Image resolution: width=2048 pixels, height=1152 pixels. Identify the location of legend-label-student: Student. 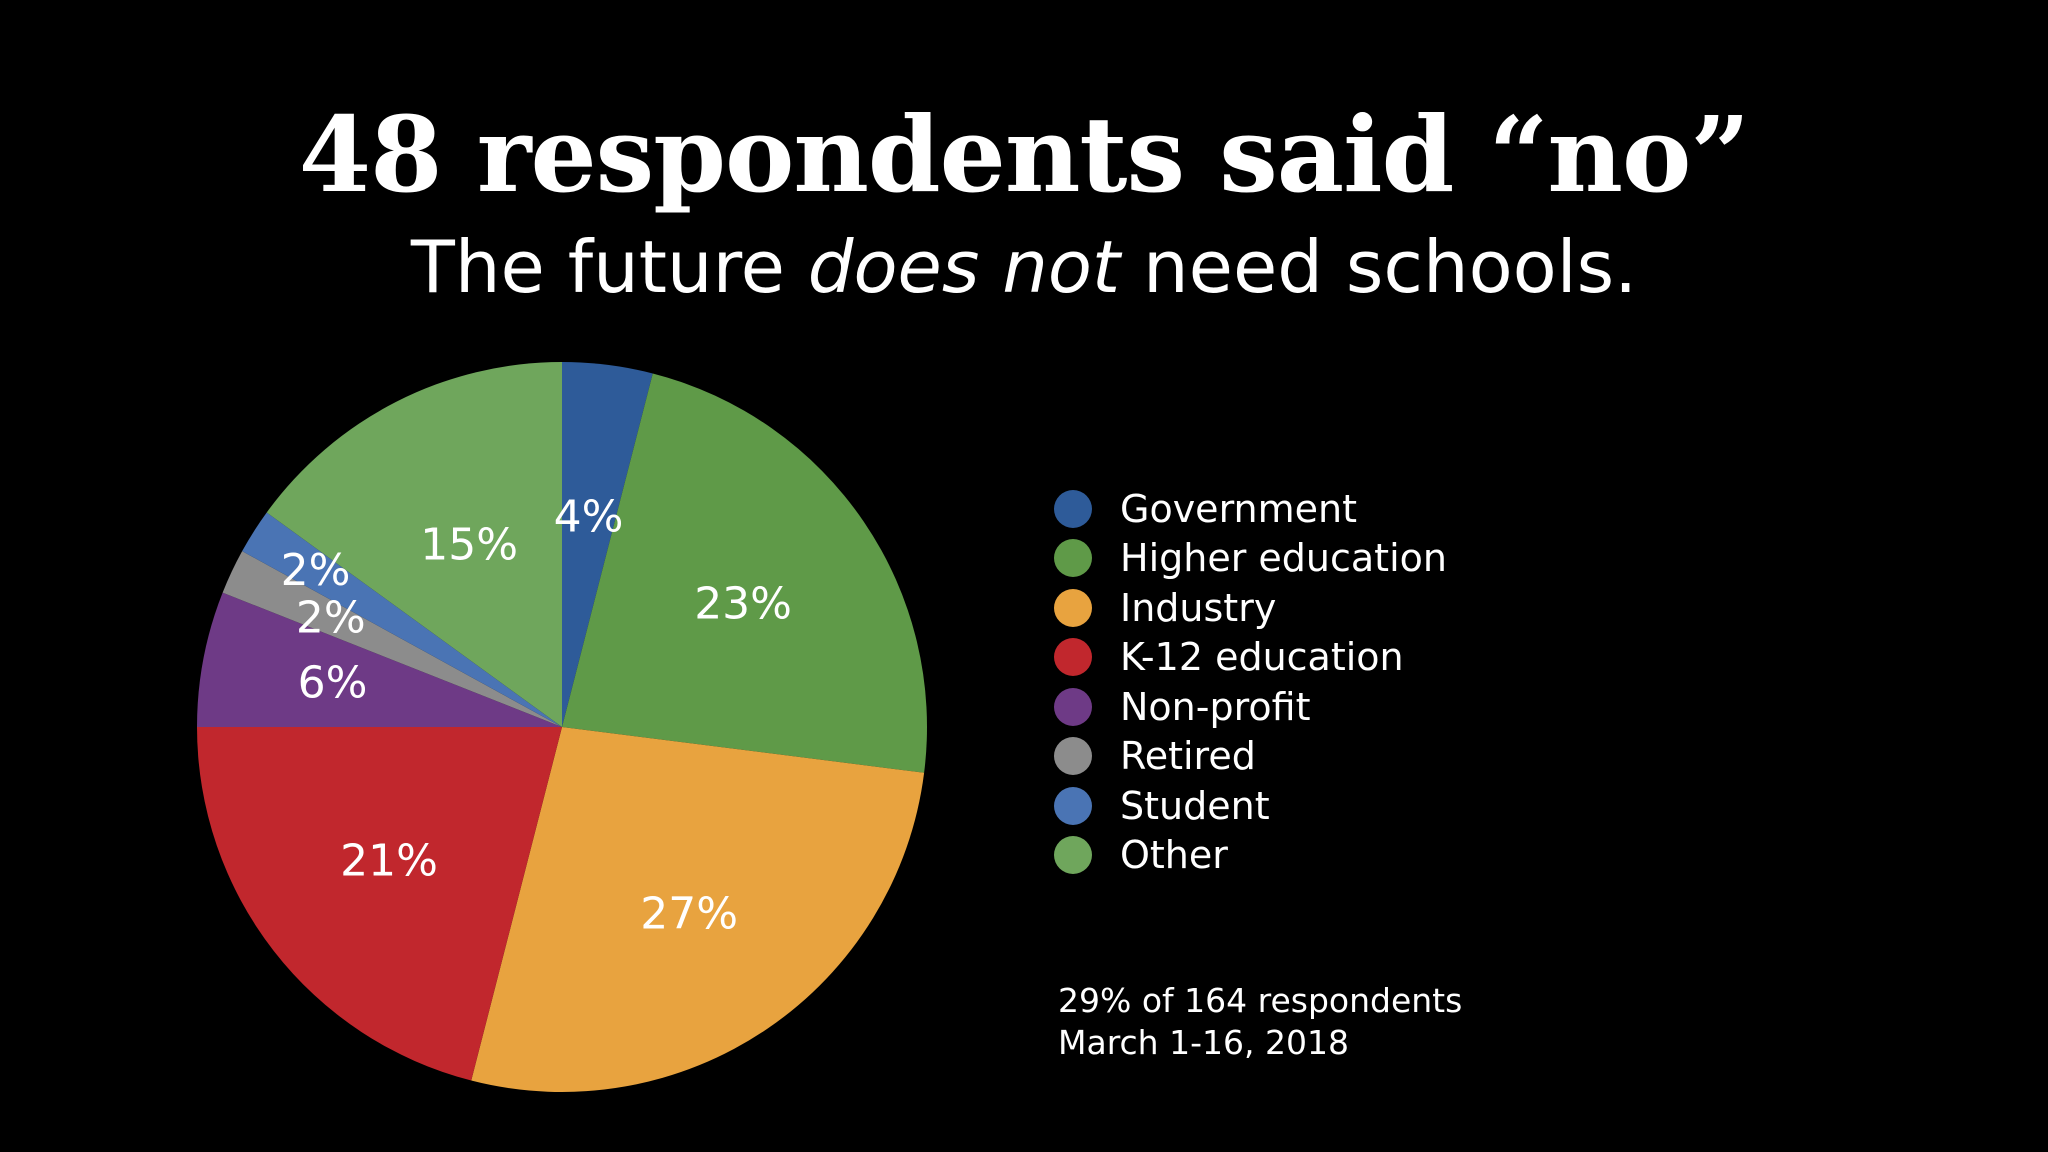
(1195, 805).